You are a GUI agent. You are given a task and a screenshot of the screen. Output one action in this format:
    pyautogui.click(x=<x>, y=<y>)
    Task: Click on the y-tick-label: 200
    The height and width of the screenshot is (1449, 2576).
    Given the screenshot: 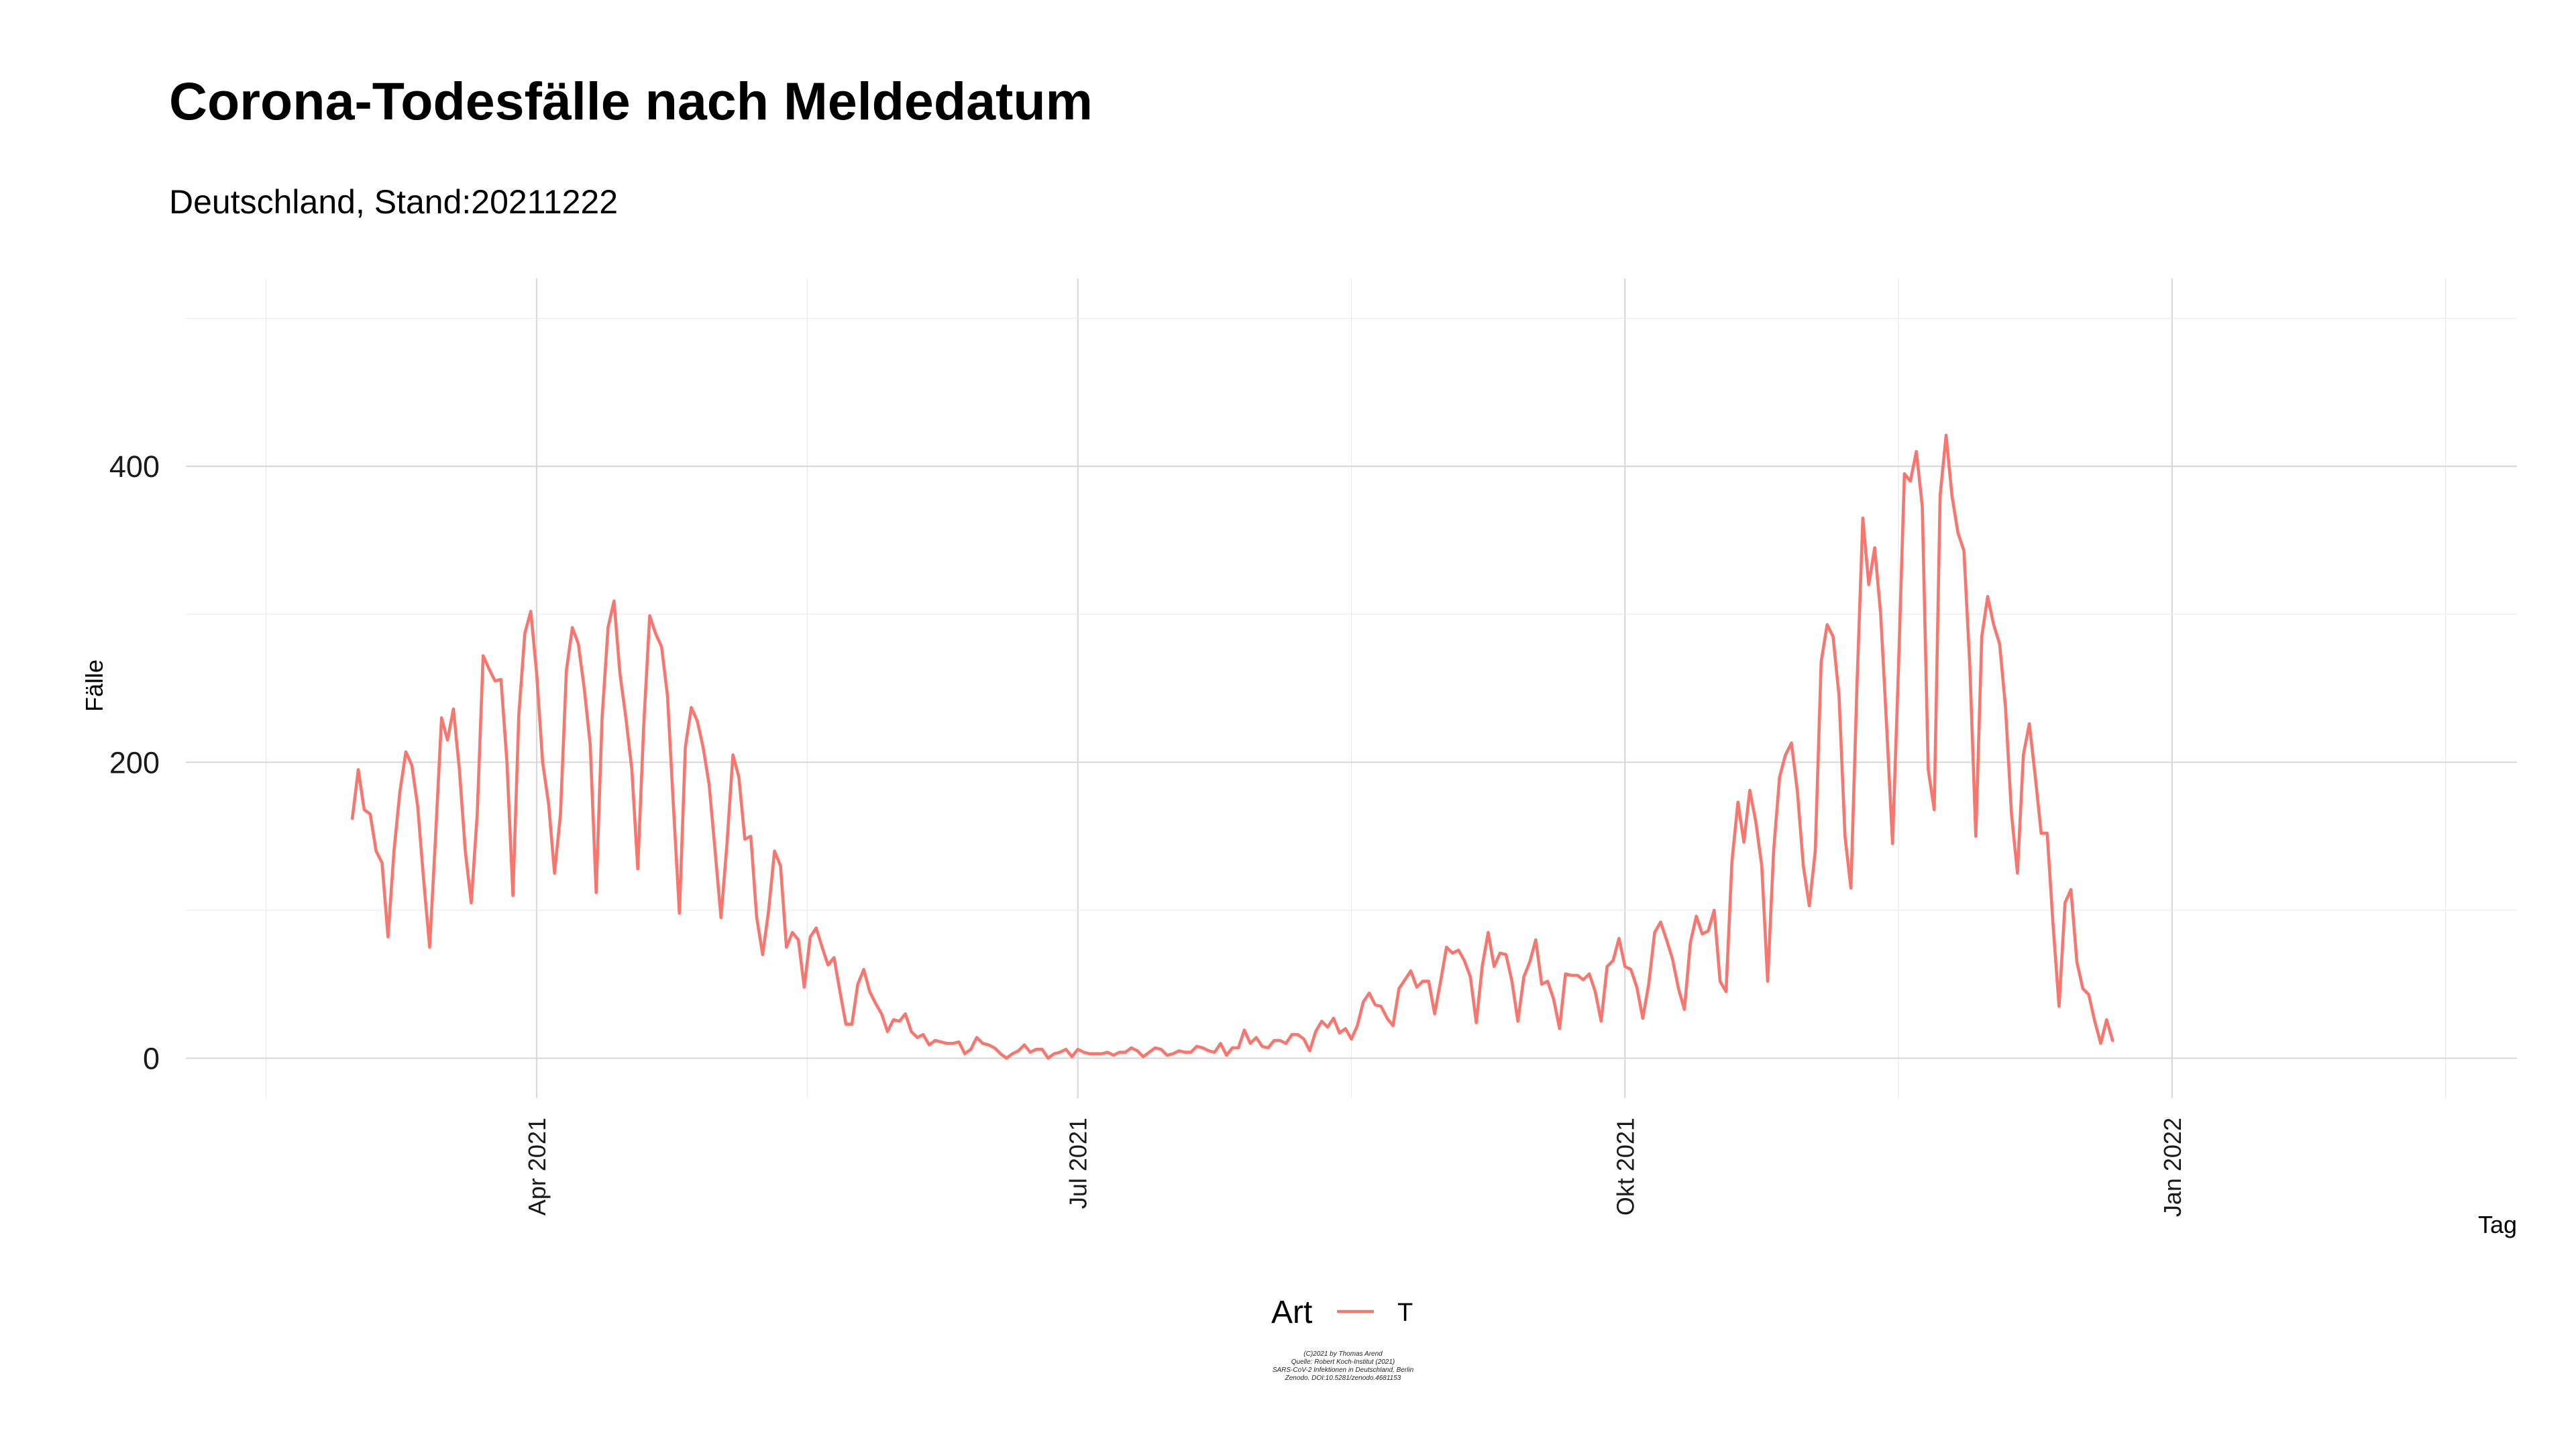 What is the action you would take?
    pyautogui.click(x=134, y=762)
    